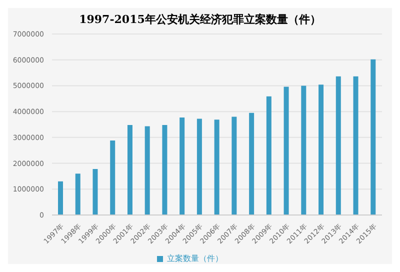  I want to click on chart-title: 1997-2015年公安机关经济犯罪立案数量（件）, so click(200, 20).